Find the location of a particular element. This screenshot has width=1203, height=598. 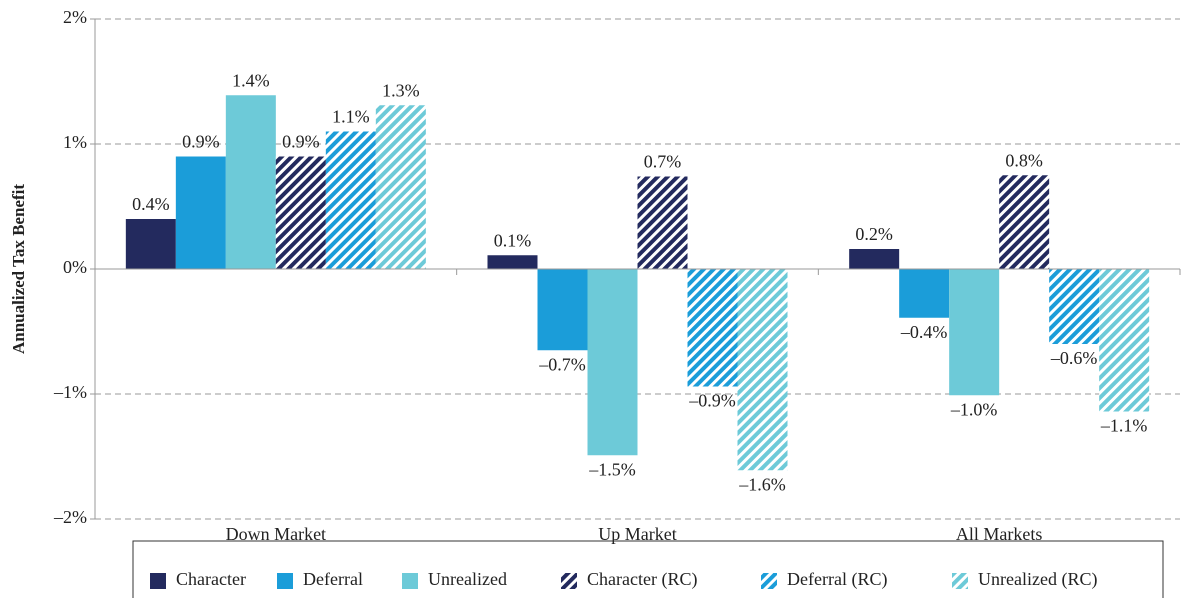

legend-box is located at coordinates (648, 569).